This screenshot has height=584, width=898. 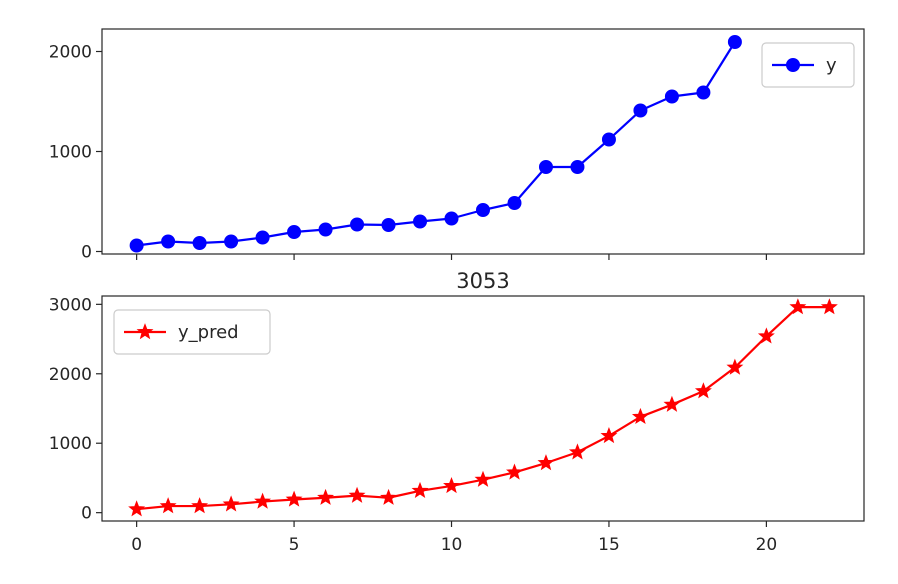 What do you see at coordinates (294, 545) in the screenshot?
I see `x-tick-label: 5` at bounding box center [294, 545].